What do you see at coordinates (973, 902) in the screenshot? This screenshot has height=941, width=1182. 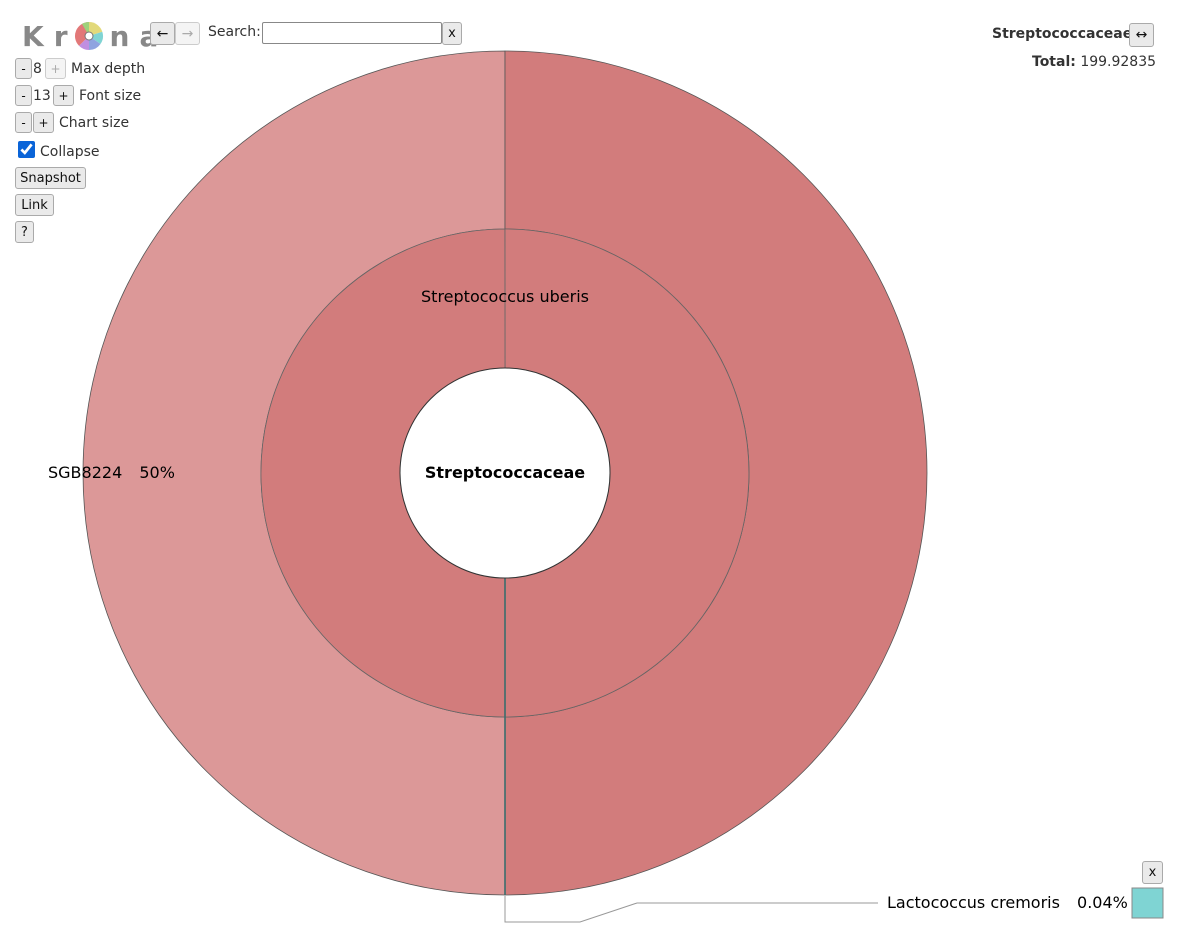 I see `callout-name: Lactococcus cremoris` at bounding box center [973, 902].